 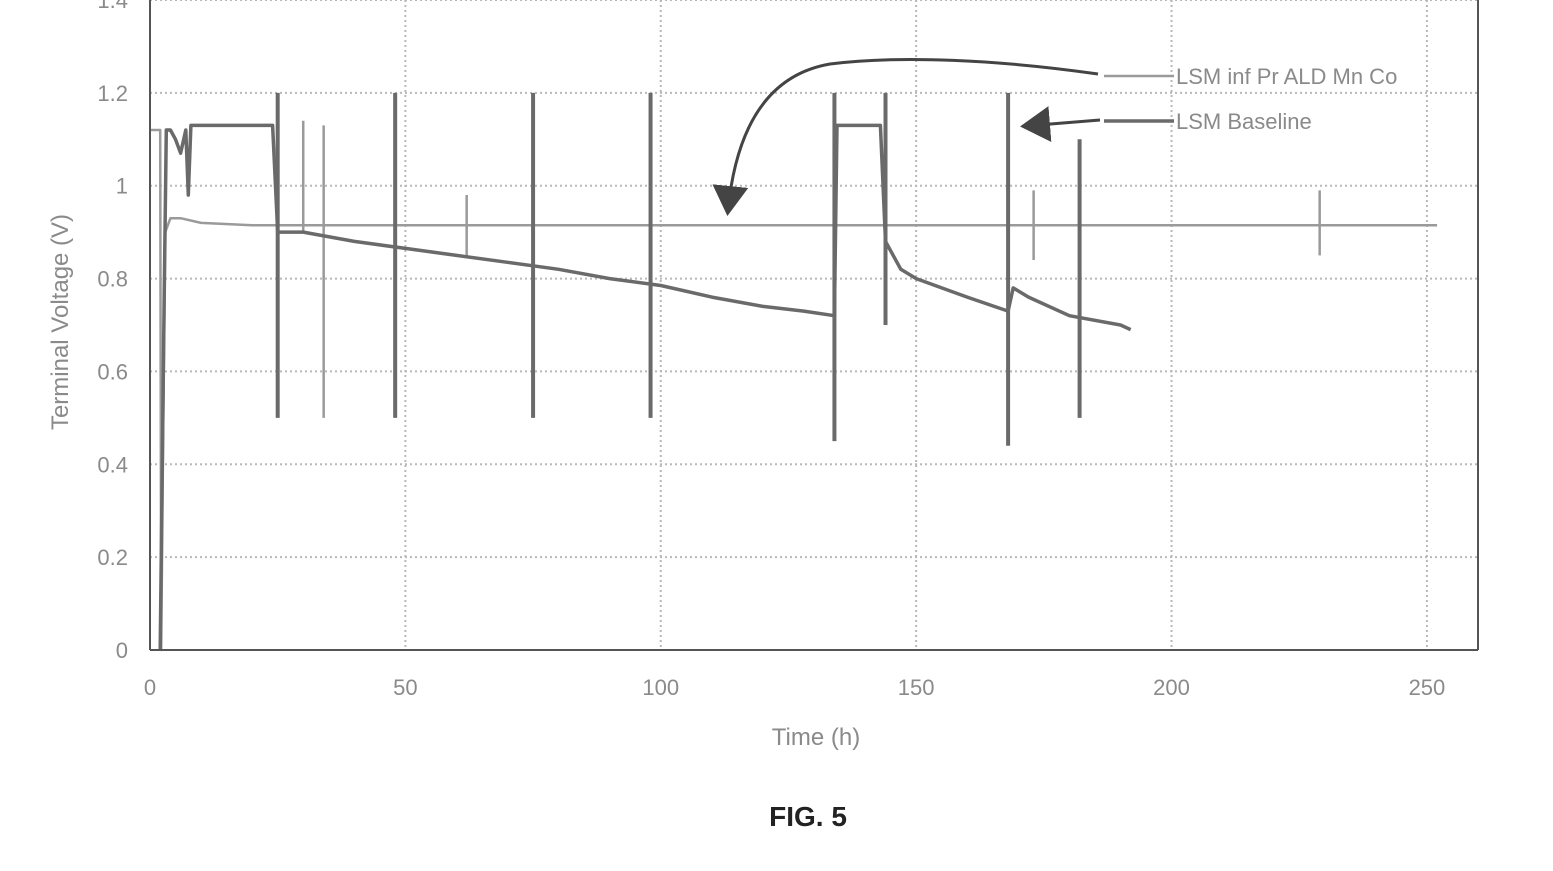 I want to click on y-tick-label: 0.2, so click(x=112, y=557).